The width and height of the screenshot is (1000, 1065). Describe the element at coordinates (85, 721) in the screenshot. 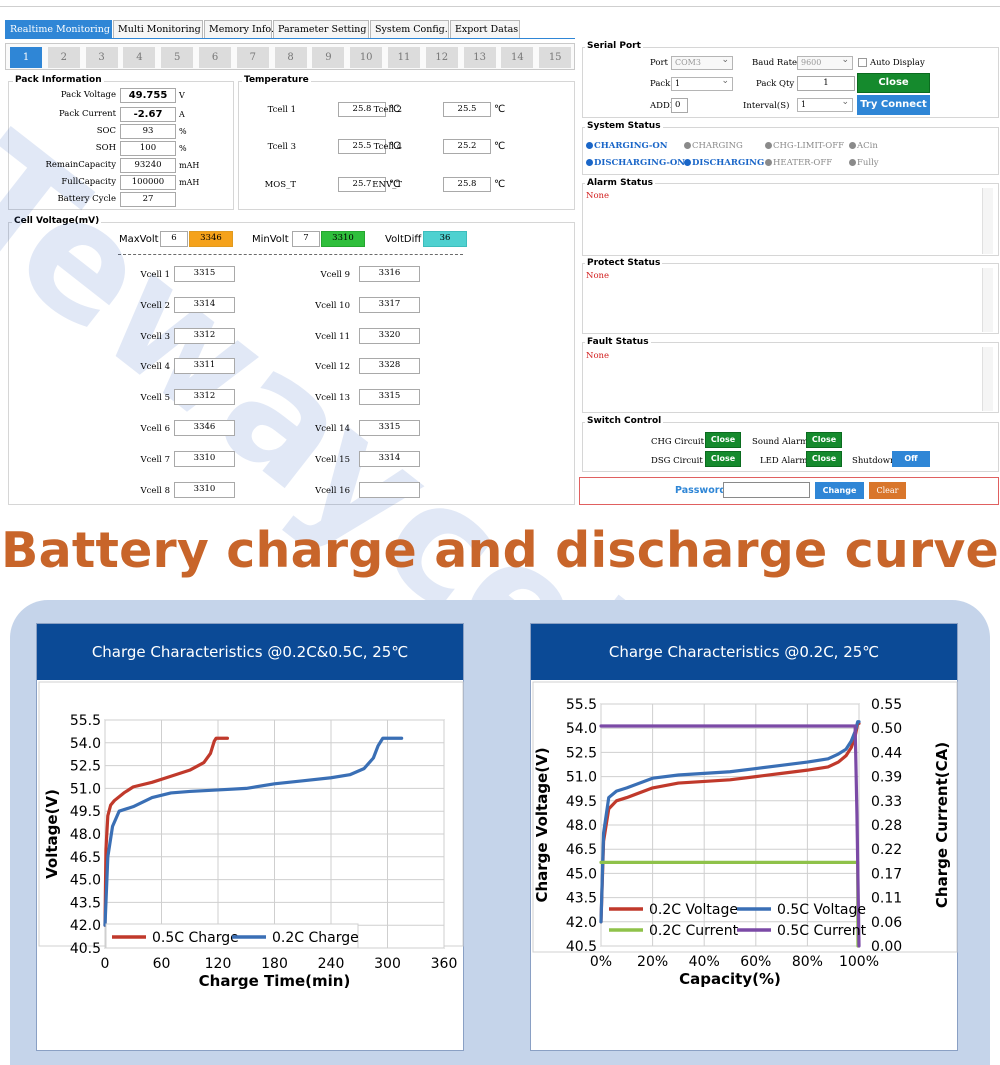

I see `y-tick-label: 55.5` at that location.